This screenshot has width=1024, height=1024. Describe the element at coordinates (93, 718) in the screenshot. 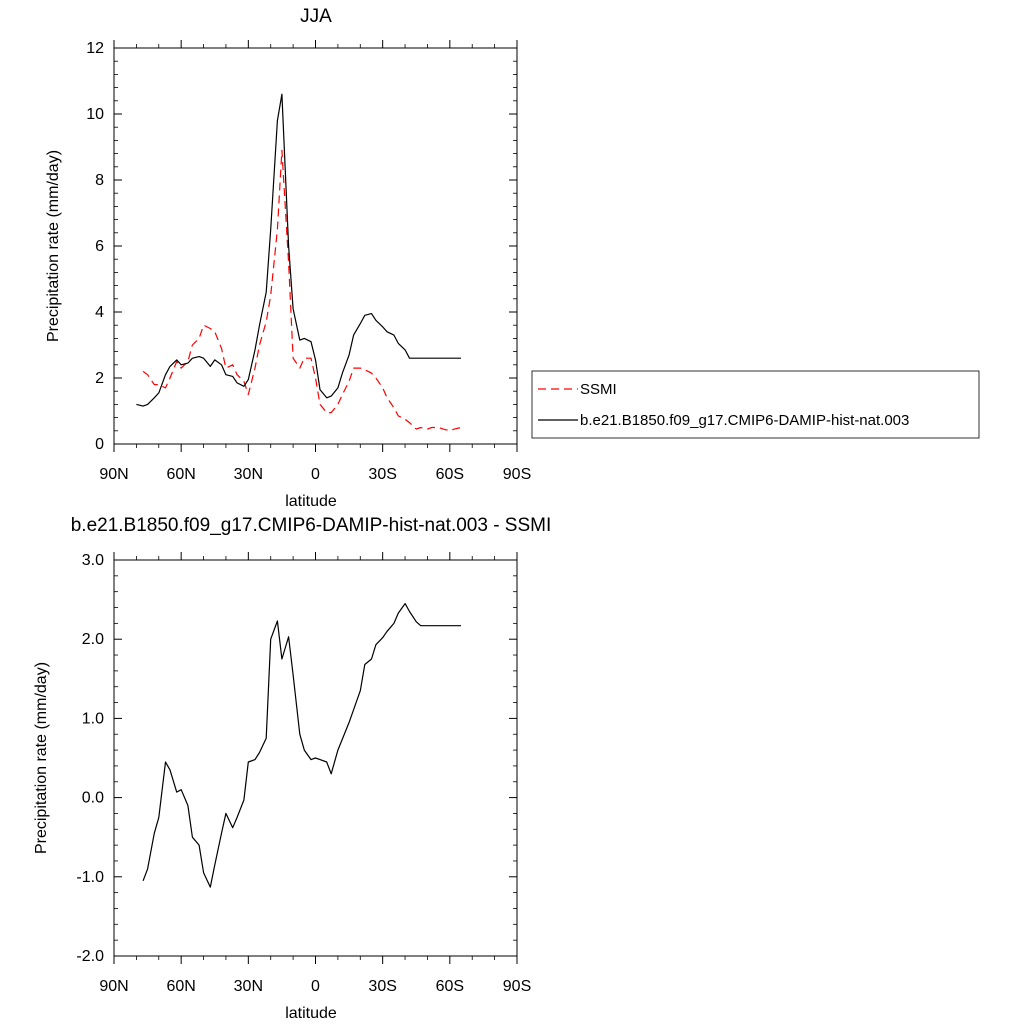

I see `y-tick-label: 1.0` at that location.